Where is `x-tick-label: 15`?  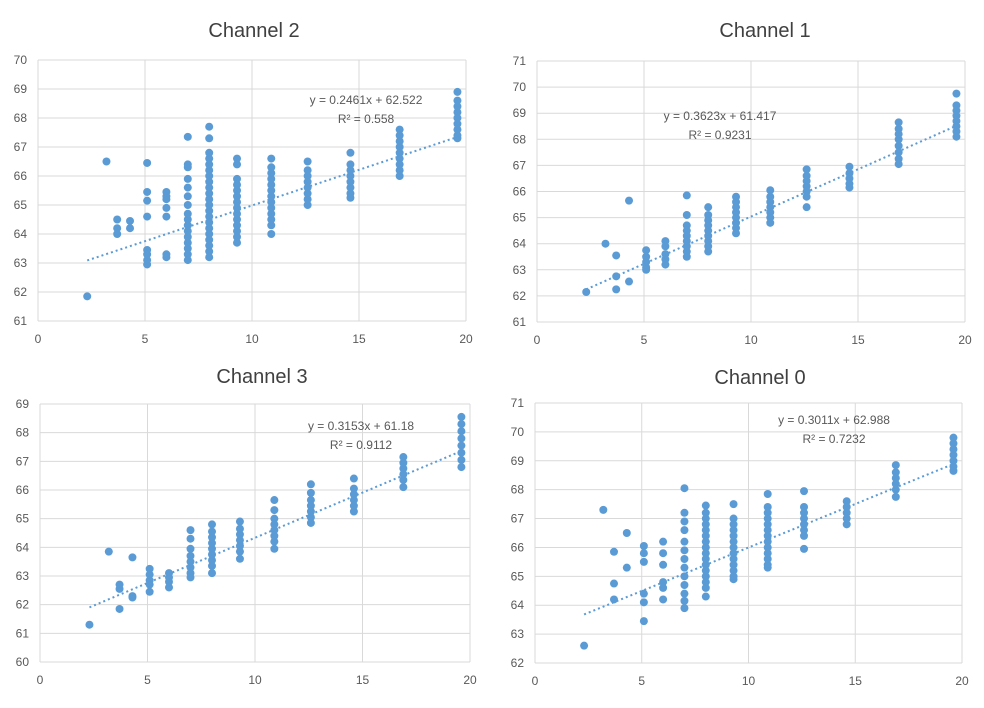 x-tick-label: 15 is located at coordinates (856, 681).